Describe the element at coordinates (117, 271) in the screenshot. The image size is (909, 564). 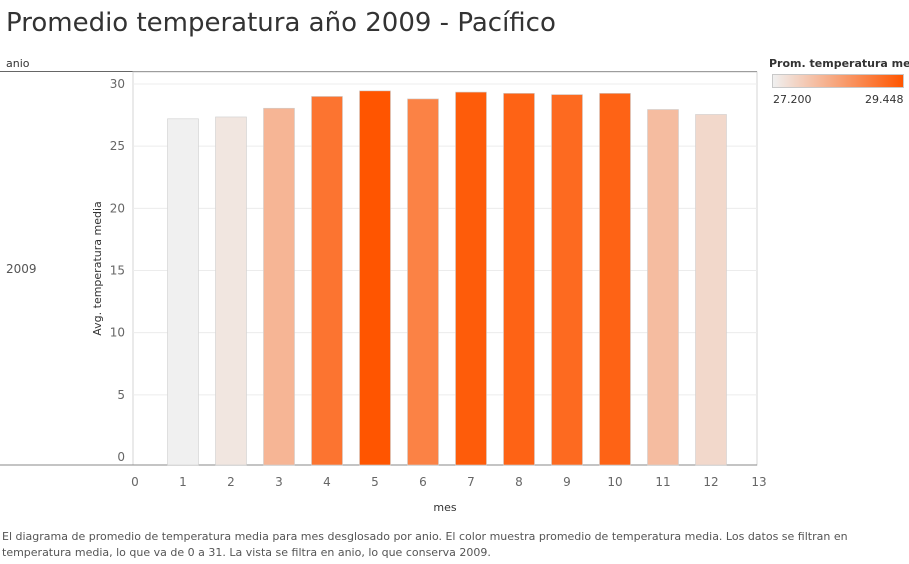
I see `y-tick-label: 15` at that location.